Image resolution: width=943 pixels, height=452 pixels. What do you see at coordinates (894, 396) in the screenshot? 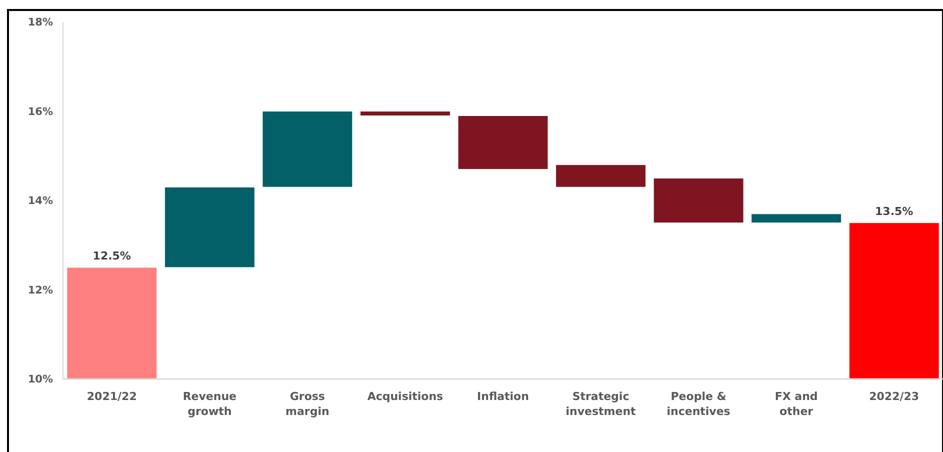
I see `x-tick-label: 2022/23` at bounding box center [894, 396].